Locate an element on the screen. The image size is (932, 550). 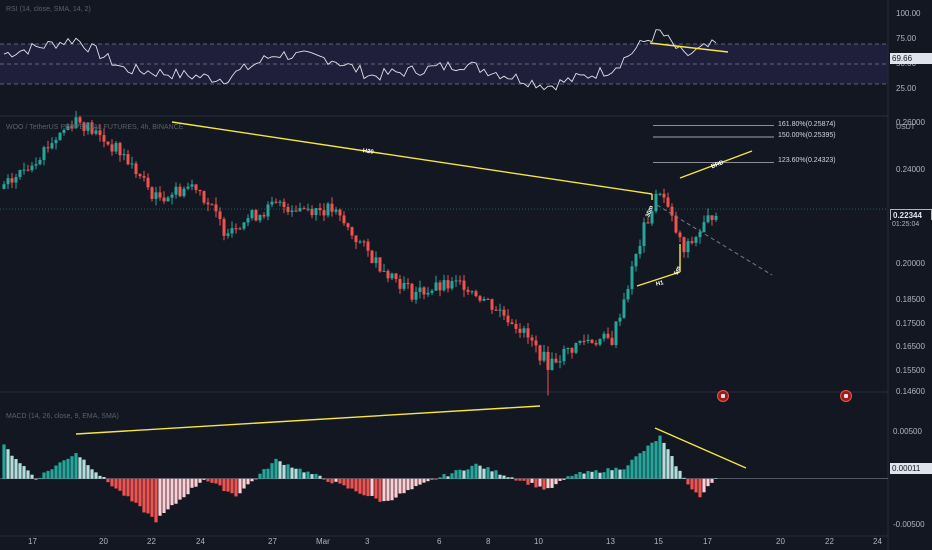
rsi-line is located at coordinates (360, 60).